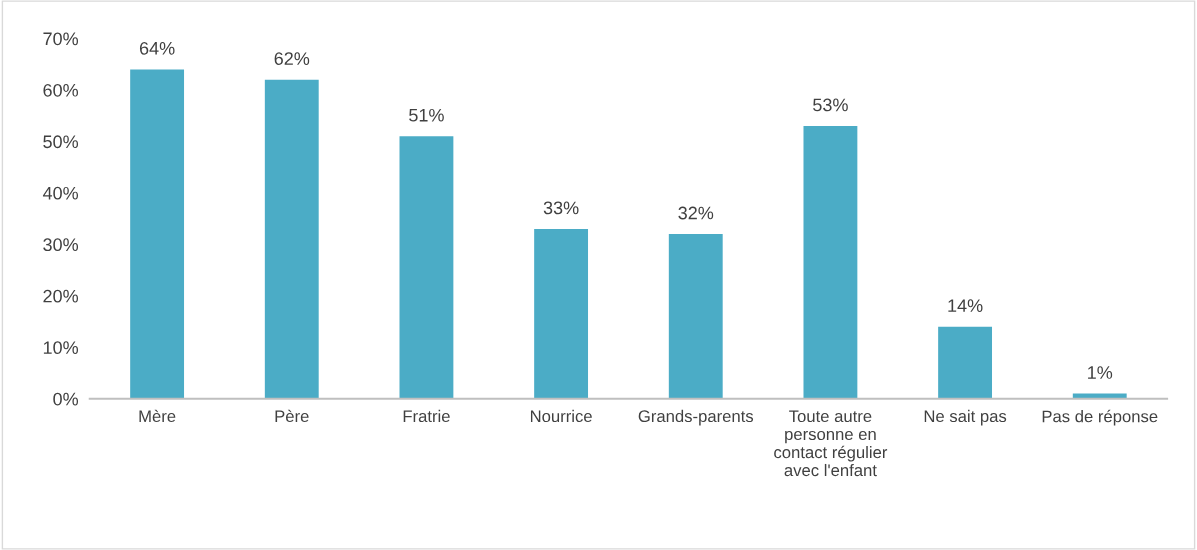 This screenshot has width=1197, height=550. What do you see at coordinates (61, 348) in the screenshot?
I see `y-tick-label: 10%` at bounding box center [61, 348].